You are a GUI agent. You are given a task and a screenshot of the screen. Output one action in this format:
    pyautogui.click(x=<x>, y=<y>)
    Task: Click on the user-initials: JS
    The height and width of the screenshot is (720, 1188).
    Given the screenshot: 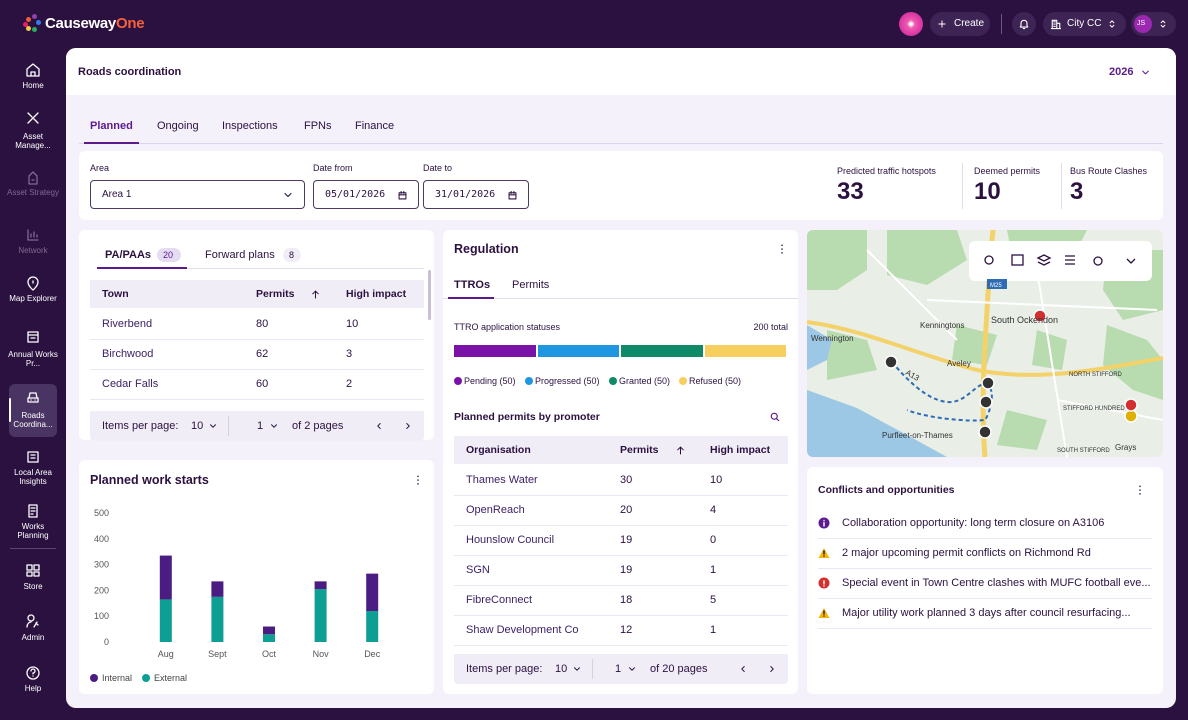 What is the action you would take?
    pyautogui.click(x=1141, y=23)
    